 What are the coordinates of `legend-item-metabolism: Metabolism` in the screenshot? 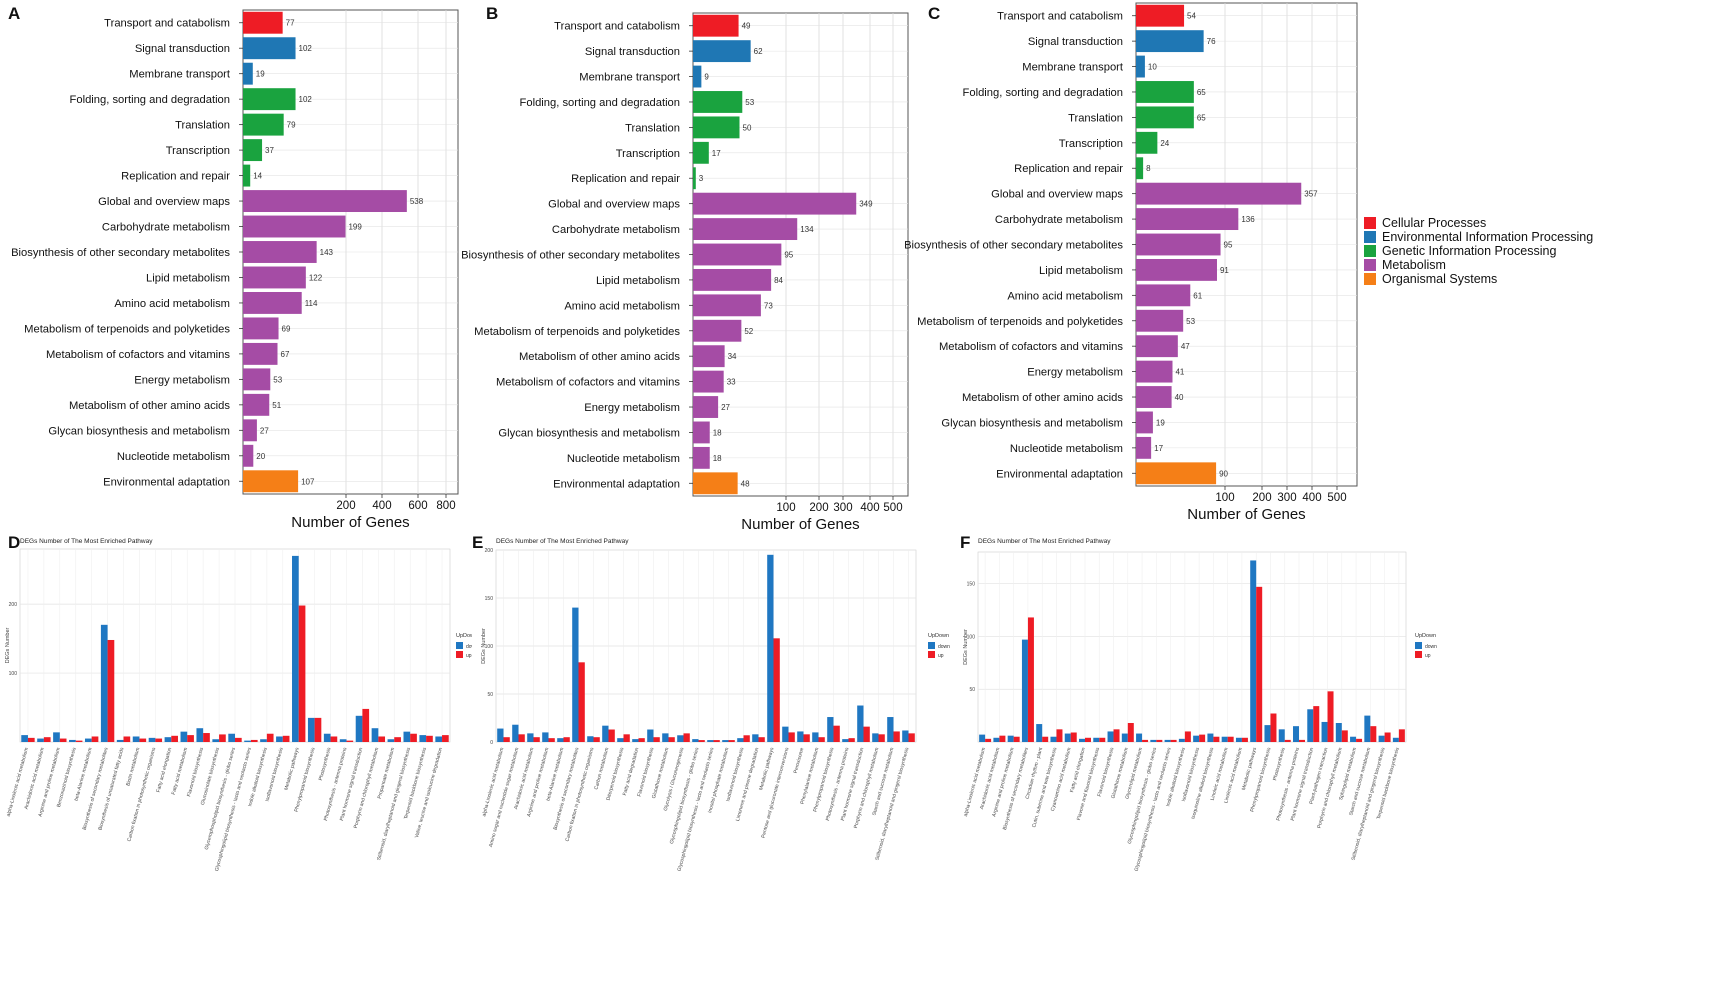 It's located at (1478, 265).